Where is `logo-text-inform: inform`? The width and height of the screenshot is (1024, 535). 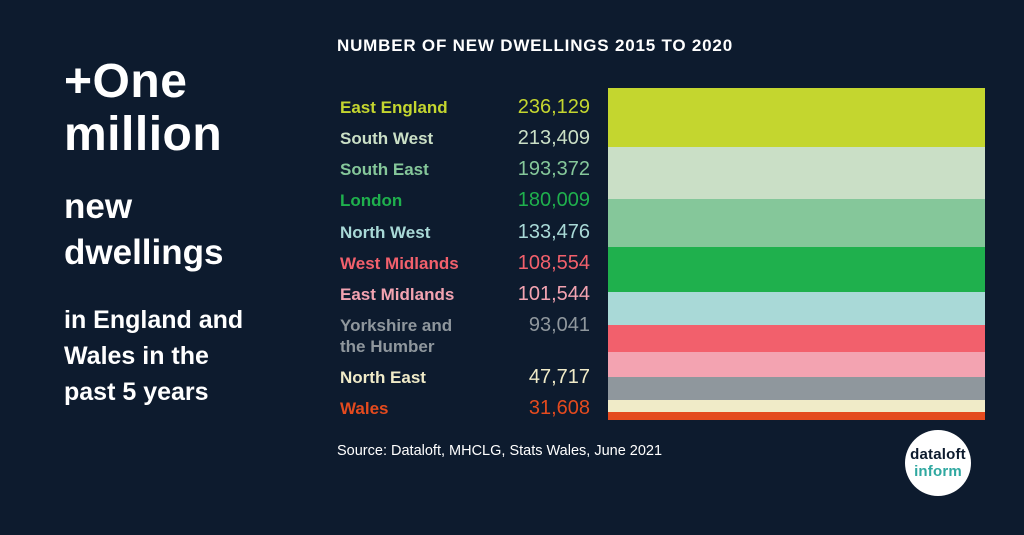
logo-text-inform: inform is located at coordinates (938, 471).